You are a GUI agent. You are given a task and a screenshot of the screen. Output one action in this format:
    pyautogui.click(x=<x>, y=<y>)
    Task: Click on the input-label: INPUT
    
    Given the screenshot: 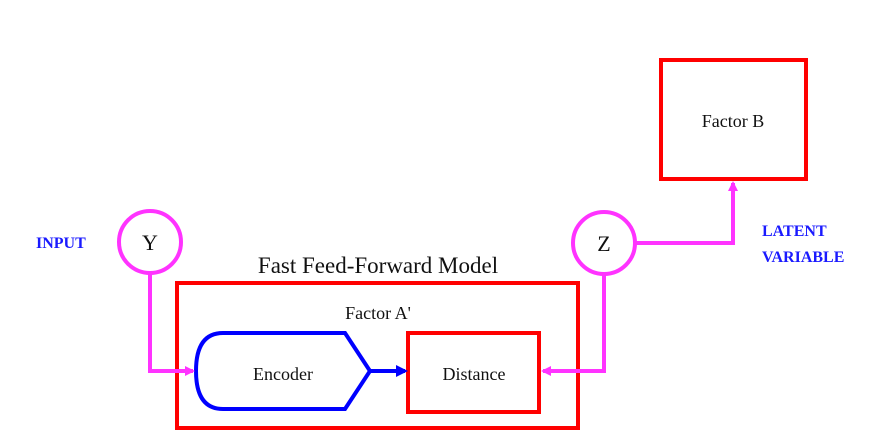 What is the action you would take?
    pyautogui.click(x=61, y=243)
    